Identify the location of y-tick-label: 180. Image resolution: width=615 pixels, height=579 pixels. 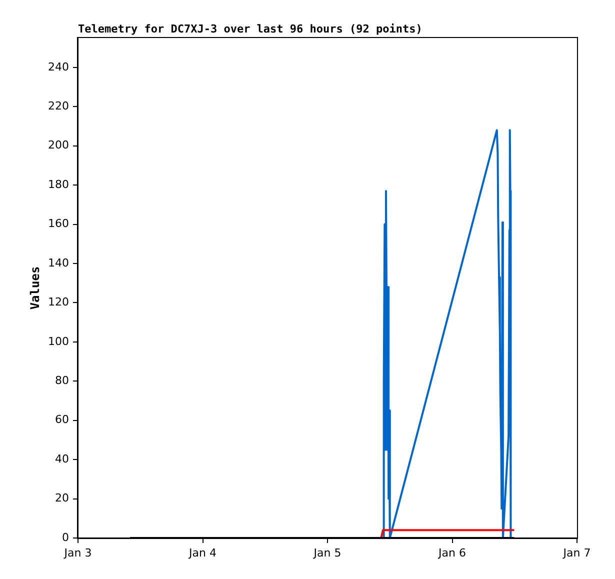
(58, 184).